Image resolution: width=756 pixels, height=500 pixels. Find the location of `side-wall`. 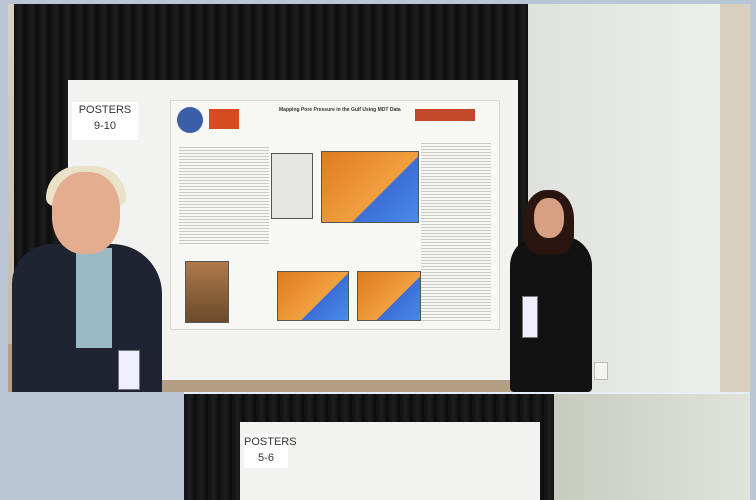

side-wall is located at coordinates (652, 447).